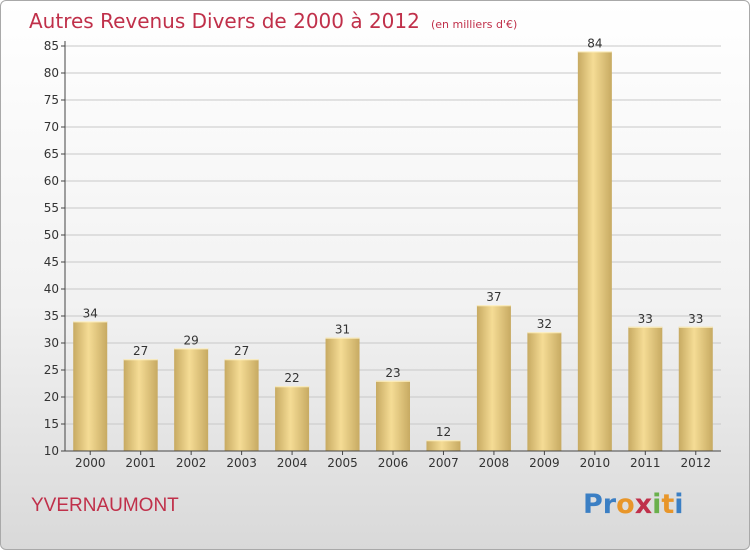 The width and height of the screenshot is (750, 550). Describe the element at coordinates (105, 505) in the screenshot. I see `town-name: YVERNAUMONT` at that location.